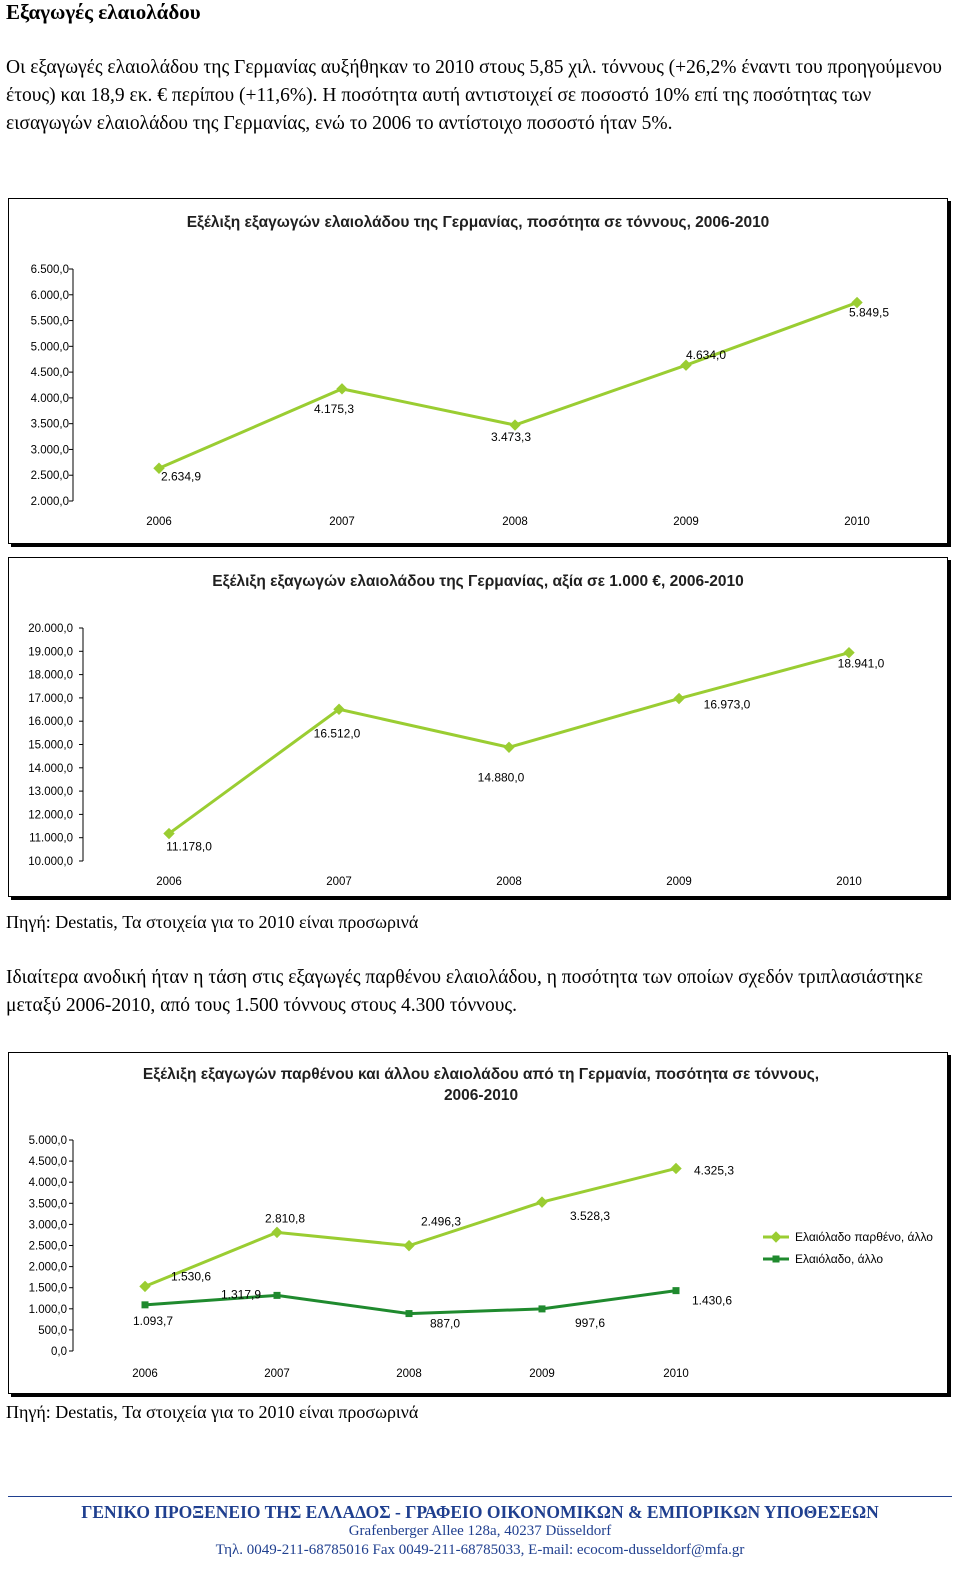  What do you see at coordinates (50, 296) in the screenshot?
I see `y-tick-label: 6.000,0` at bounding box center [50, 296].